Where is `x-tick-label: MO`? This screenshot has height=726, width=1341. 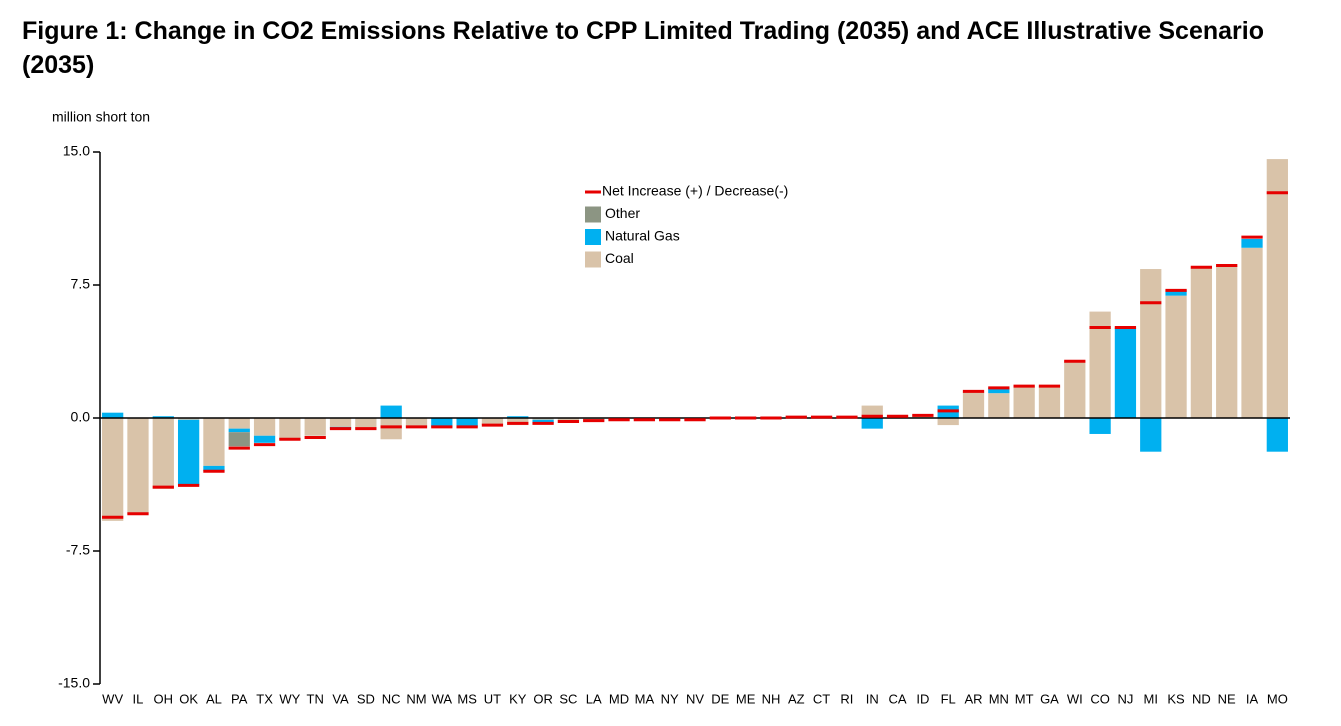 x-tick-label: MO is located at coordinates (1277, 698).